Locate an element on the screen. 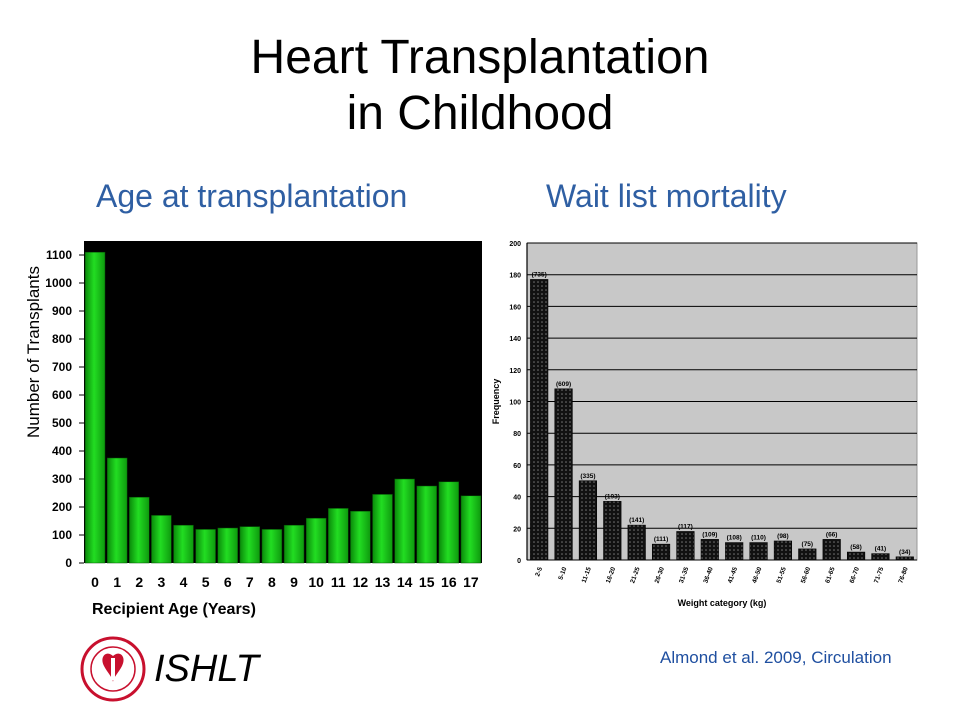 The height and width of the screenshot is (720, 960). chart1-y-tick-label: 900 is located at coordinates (62, 311).